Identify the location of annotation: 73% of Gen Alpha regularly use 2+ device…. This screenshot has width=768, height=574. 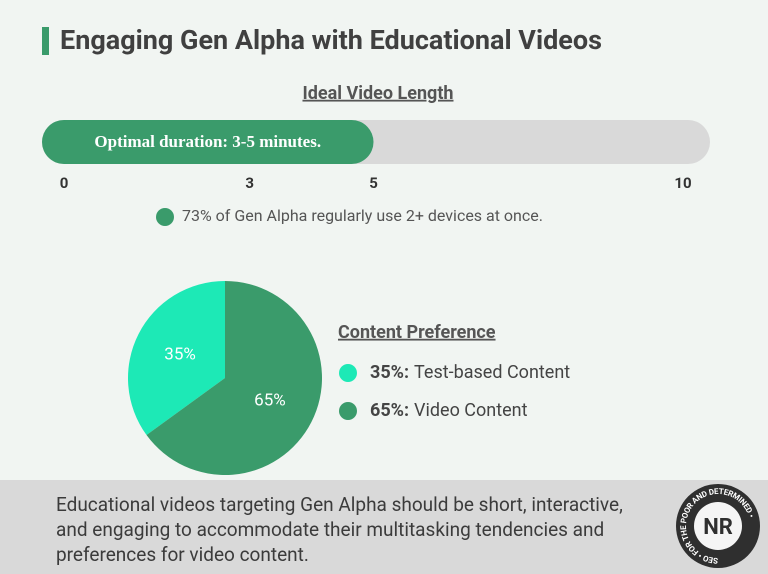
(362, 215).